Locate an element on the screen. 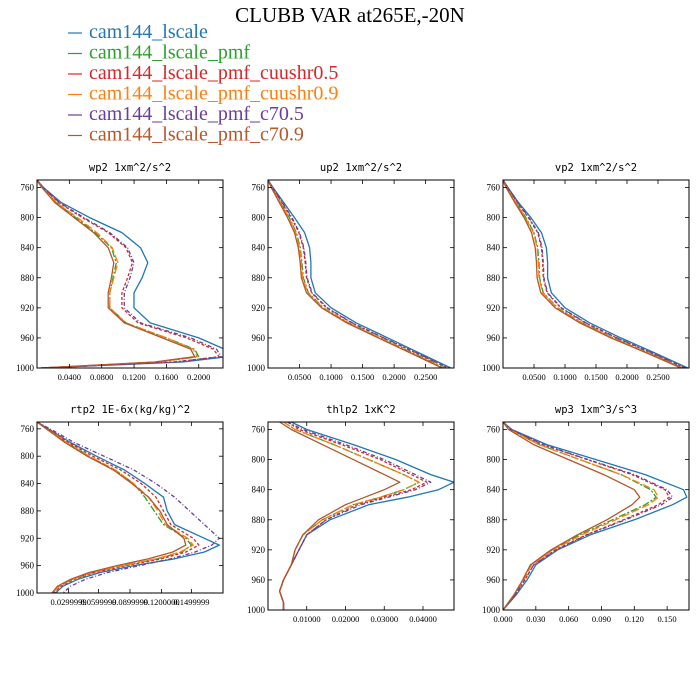  x-tick-label: 0.1499999 is located at coordinates (191, 602).